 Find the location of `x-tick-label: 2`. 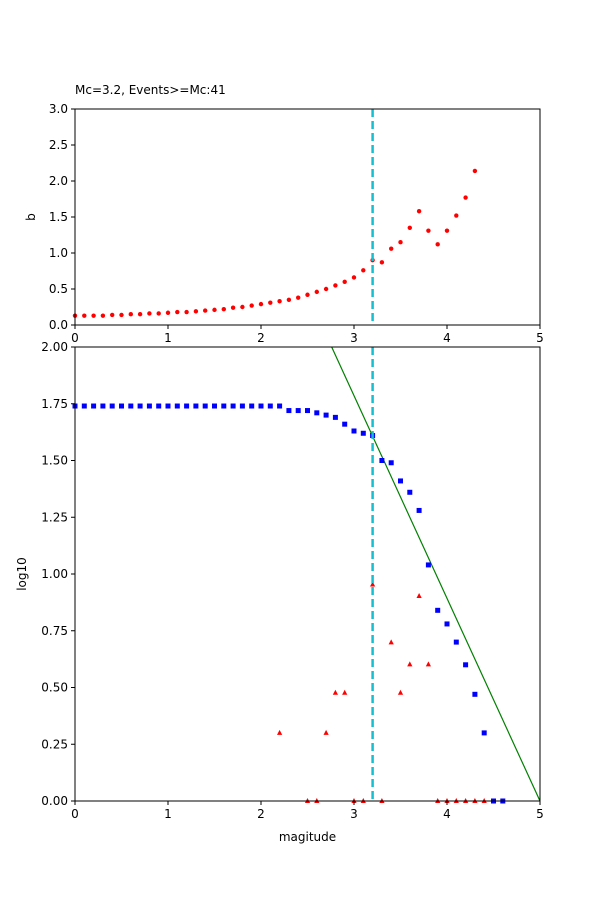

x-tick-label: 2 is located at coordinates (261, 338).